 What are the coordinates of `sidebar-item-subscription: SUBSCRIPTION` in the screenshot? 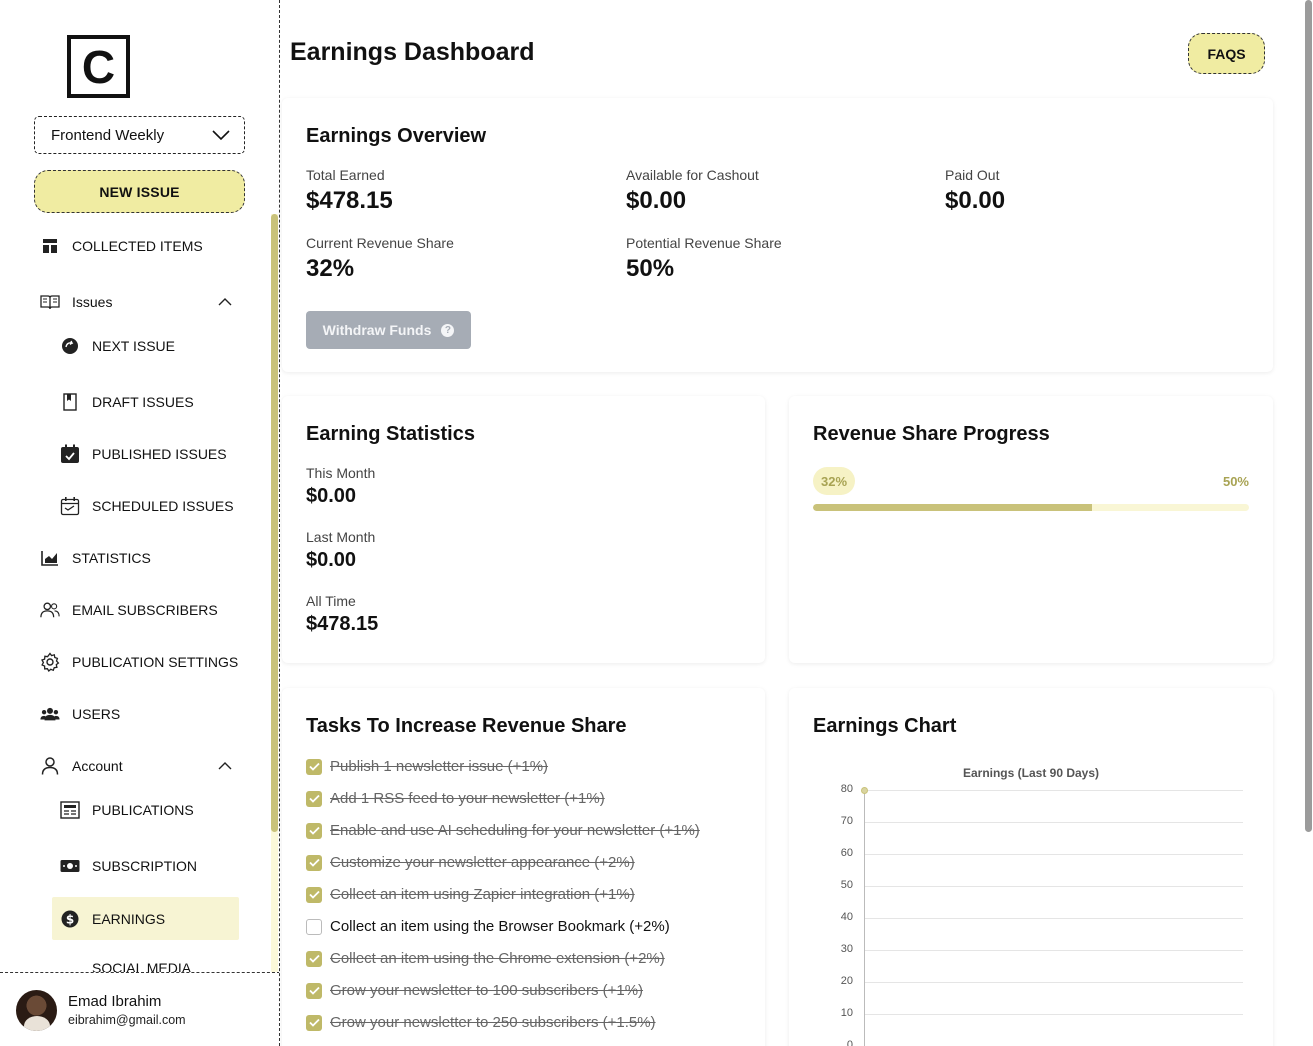 It's located at (128, 866).